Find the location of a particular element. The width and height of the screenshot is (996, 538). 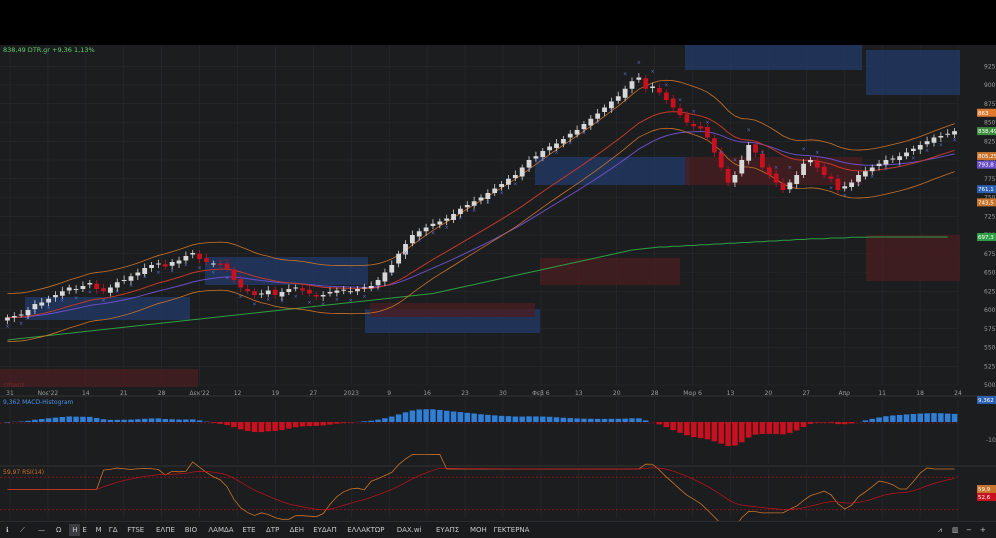

date-tick-label: 23 is located at coordinates (465, 393).